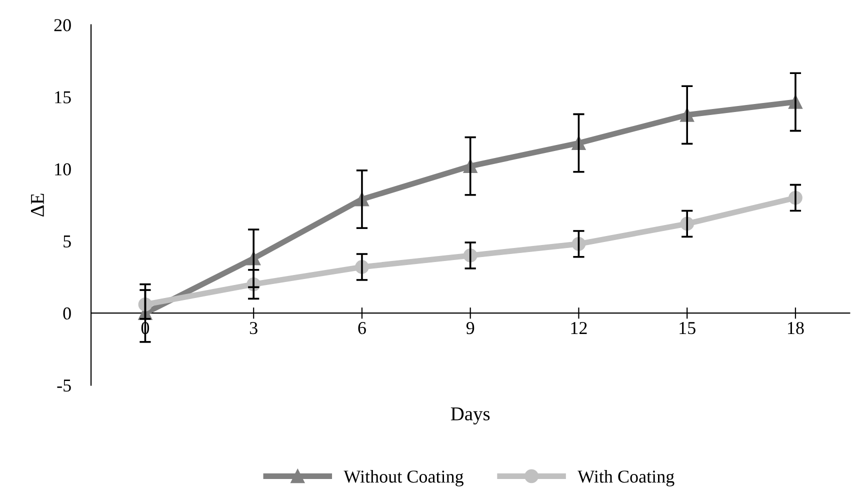 This screenshot has height=497, width=867. Describe the element at coordinates (63, 169) in the screenshot. I see `y-tick-label: 10` at that location.